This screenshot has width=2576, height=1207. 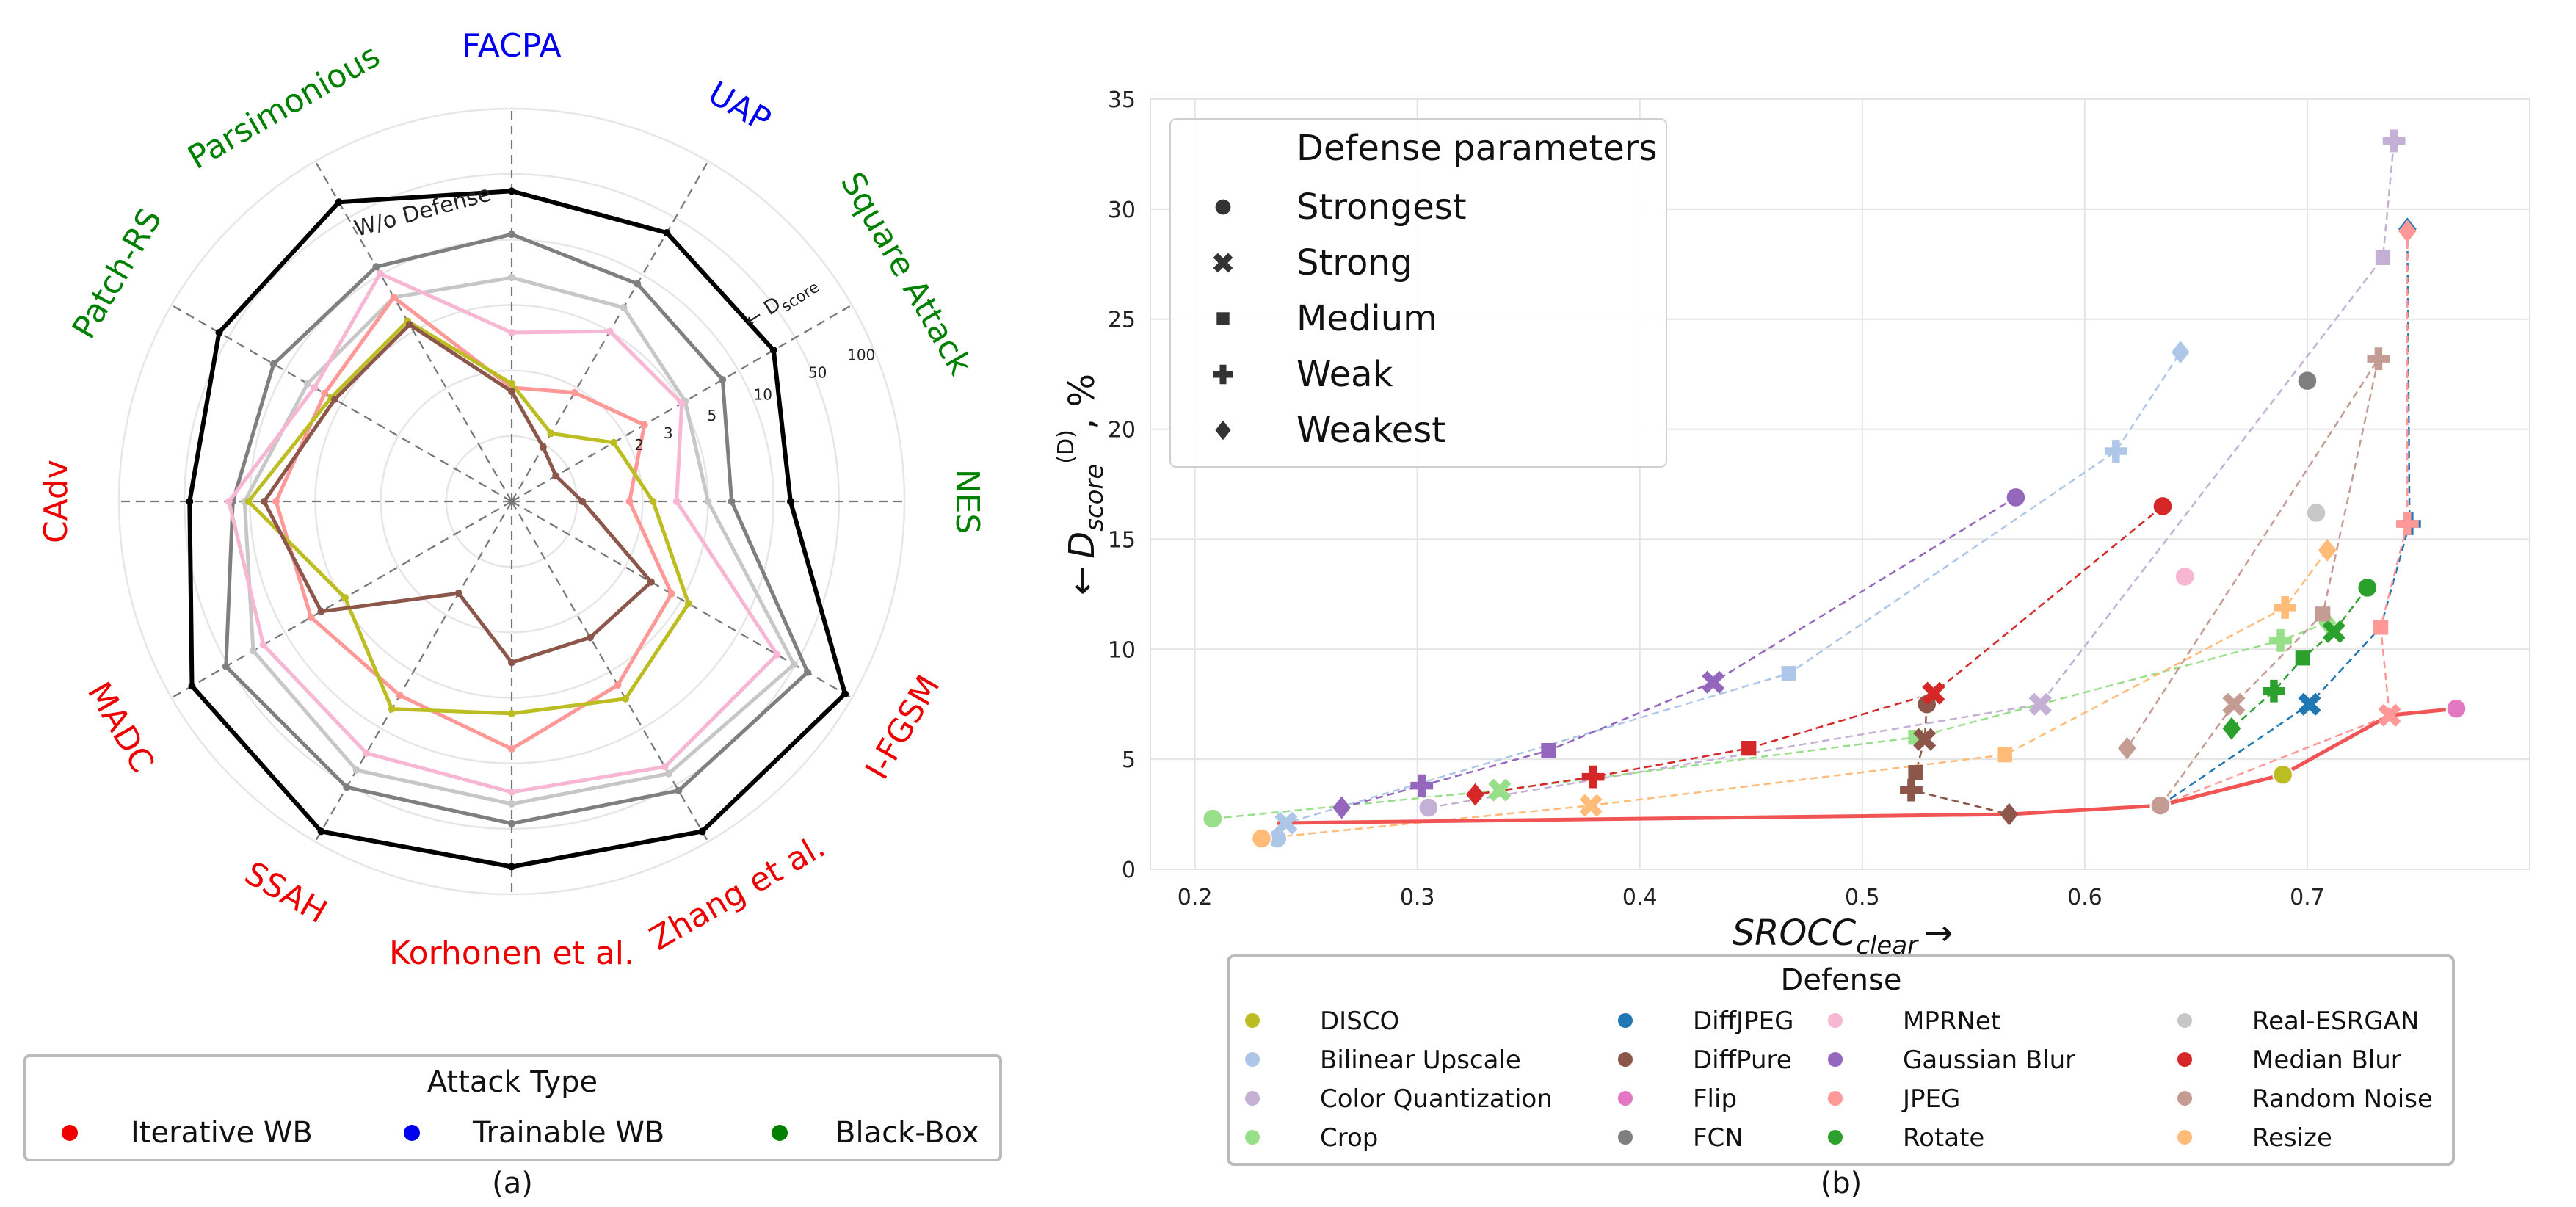 I want to click on radar-ring-label: 2, so click(x=639, y=445).